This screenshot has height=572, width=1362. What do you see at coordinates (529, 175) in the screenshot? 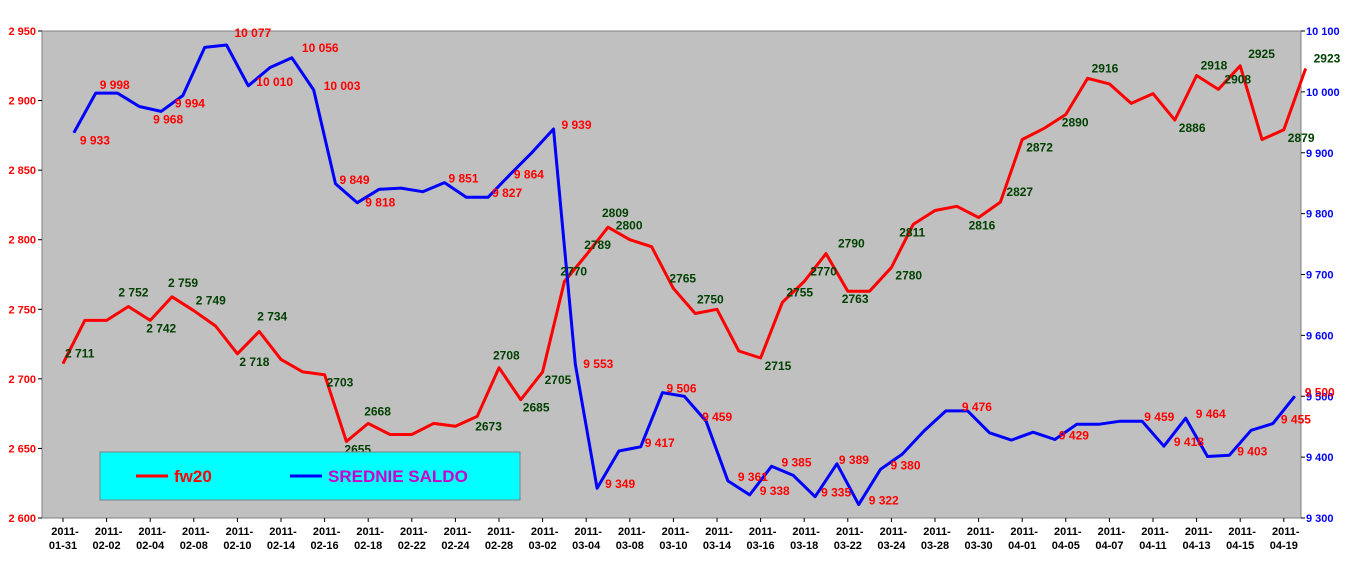
I see `data-label-srednie-saldo: 9 864` at bounding box center [529, 175].